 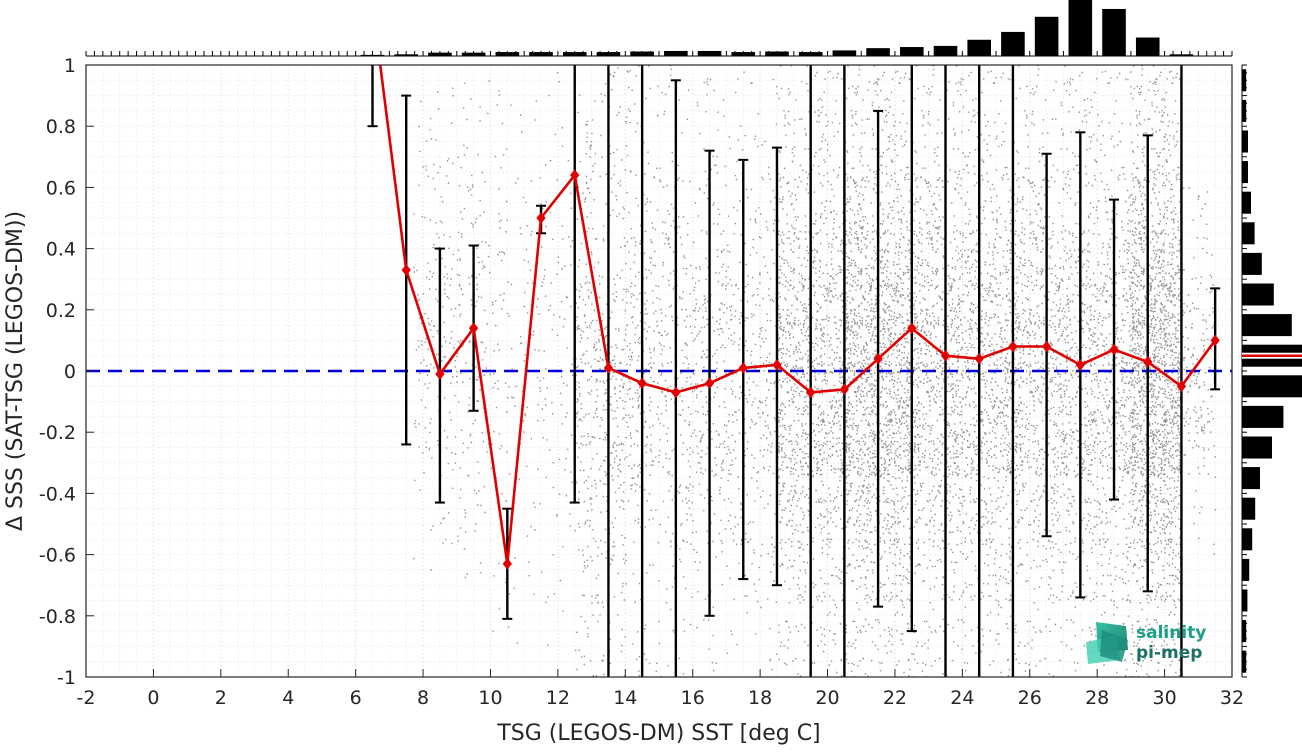 I want to click on x-tick-label: 30, so click(x=1164, y=698).